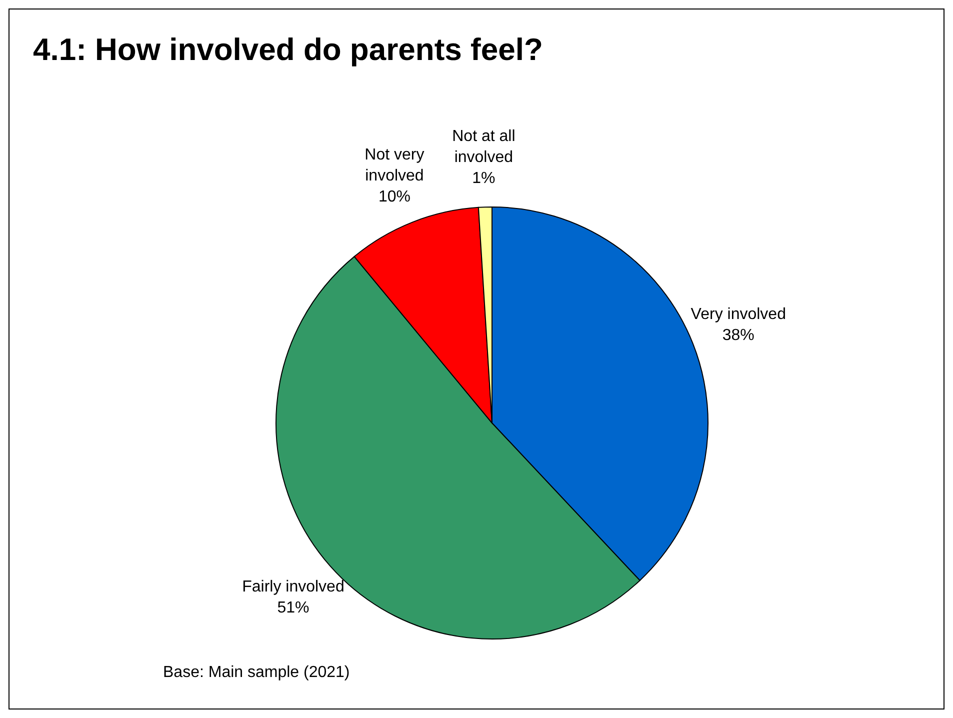 Image resolution: width=953 pixels, height=718 pixels. What do you see at coordinates (738, 335) in the screenshot?
I see `data-label: 38%` at bounding box center [738, 335].